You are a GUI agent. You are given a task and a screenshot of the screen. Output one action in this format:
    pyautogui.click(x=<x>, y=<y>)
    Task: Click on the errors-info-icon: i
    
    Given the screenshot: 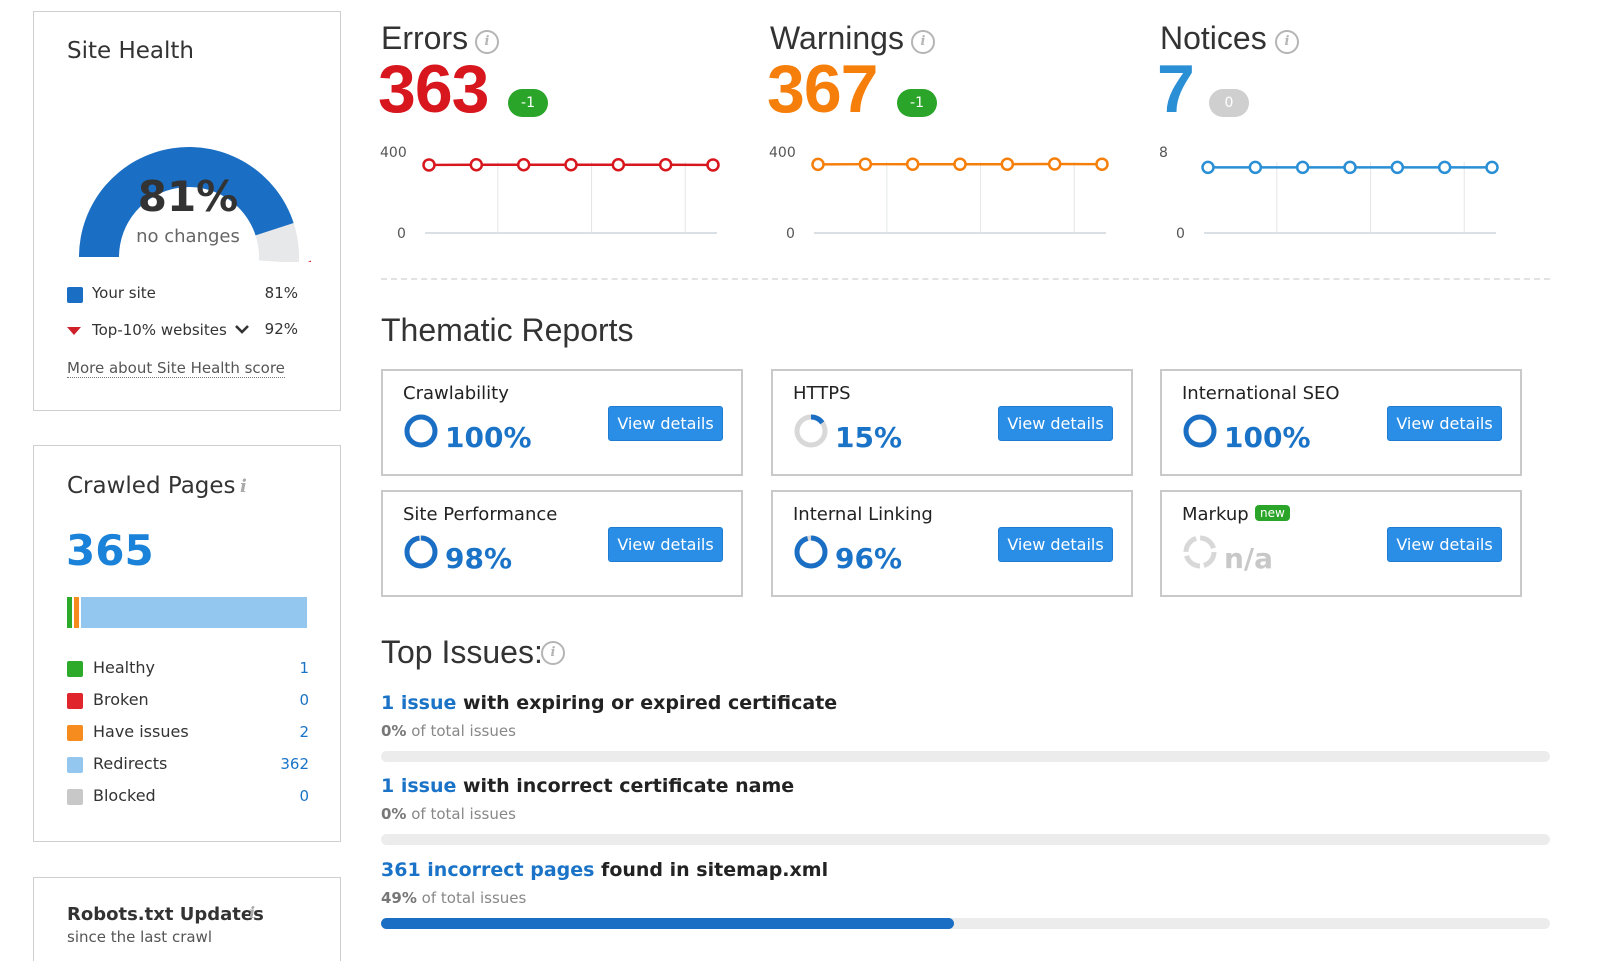 What is the action you would take?
    pyautogui.click(x=487, y=42)
    